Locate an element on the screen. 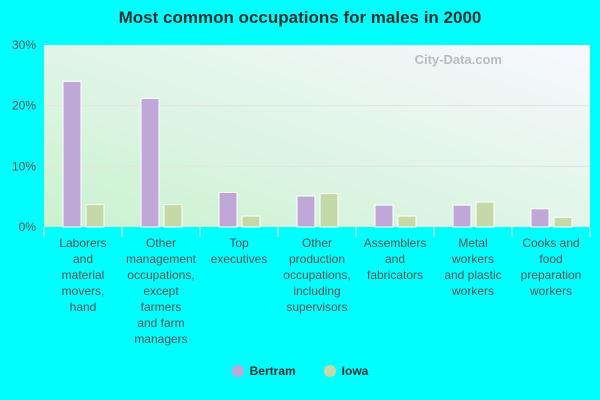  x-category-label: movers, is located at coordinates (83, 291).